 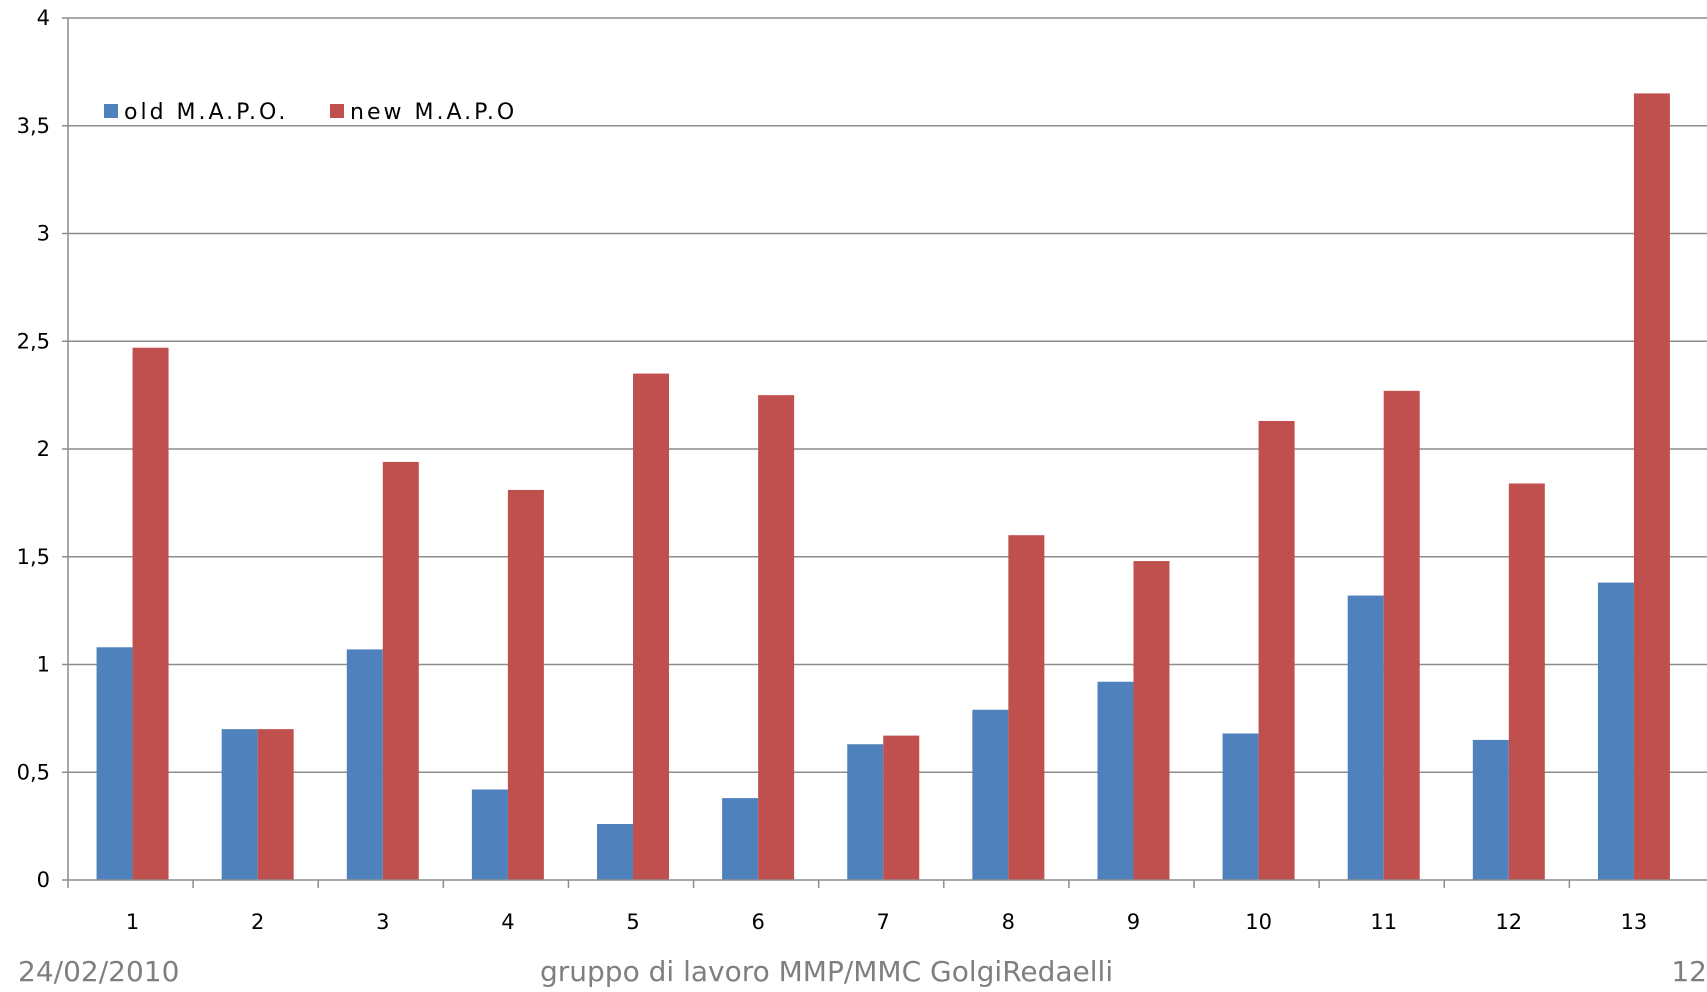 I want to click on x-tick-label: 10, so click(x=1258, y=922).